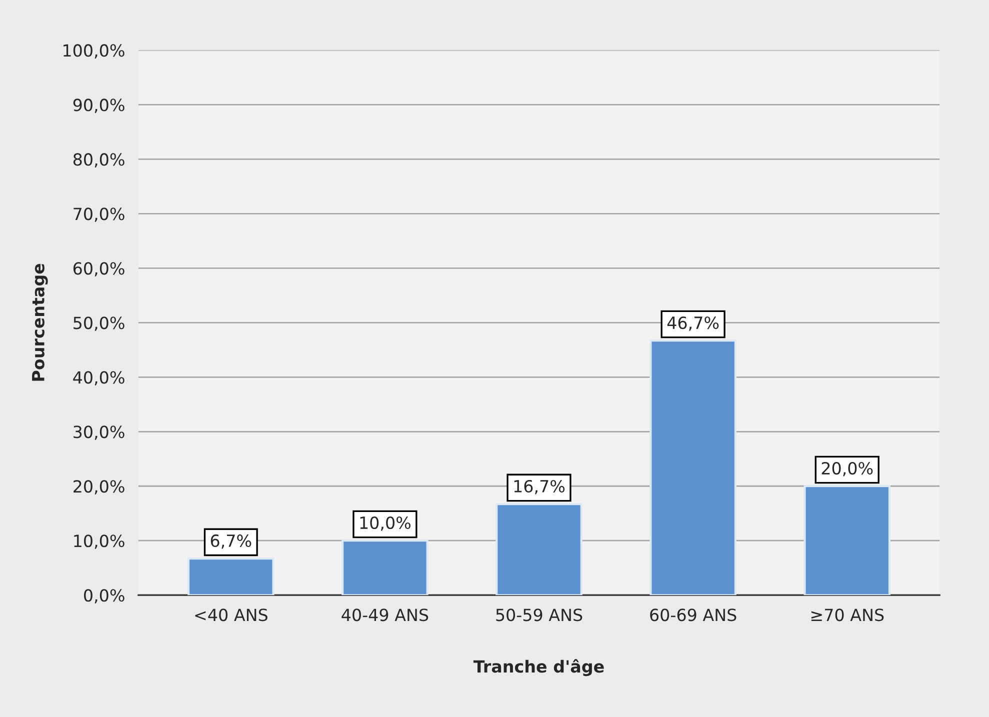 Image resolution: width=989 pixels, height=717 pixels. What do you see at coordinates (94, 51) in the screenshot?
I see `y-tick-label: 100,0%` at bounding box center [94, 51].